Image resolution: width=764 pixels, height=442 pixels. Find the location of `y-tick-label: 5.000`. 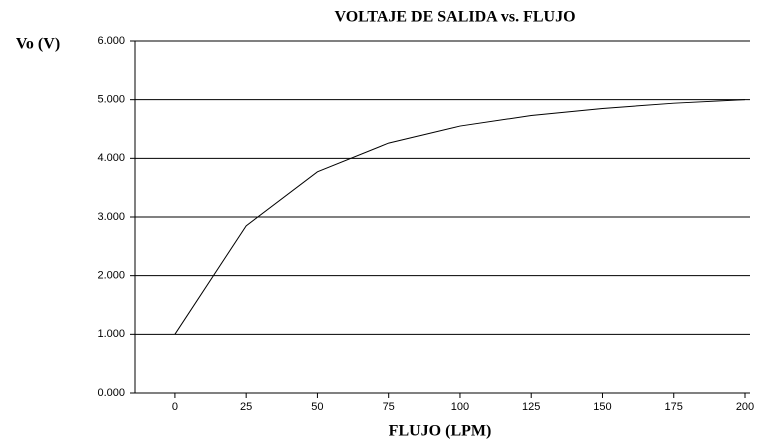

y-tick-label: 5.000 is located at coordinates (111, 100).